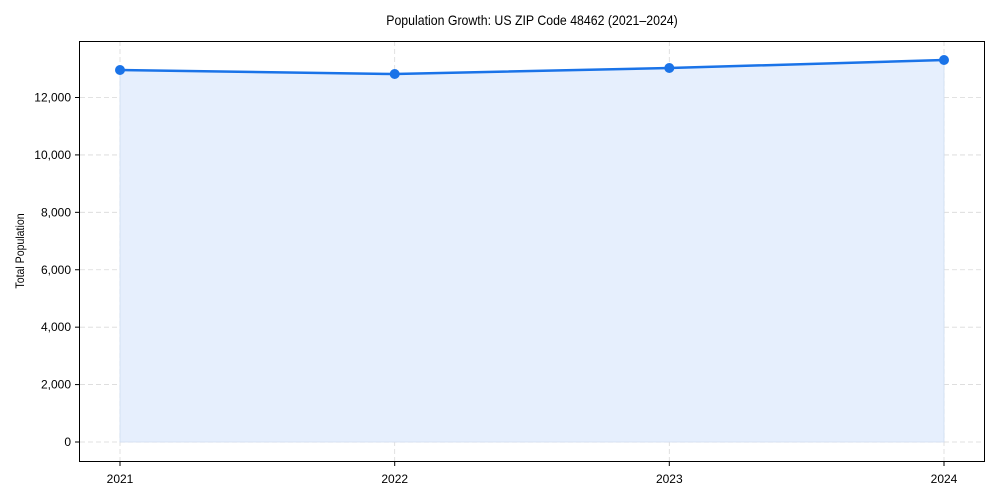  Describe the element at coordinates (52, 98) in the screenshot. I see `y-tick-label: 12,000` at that location.